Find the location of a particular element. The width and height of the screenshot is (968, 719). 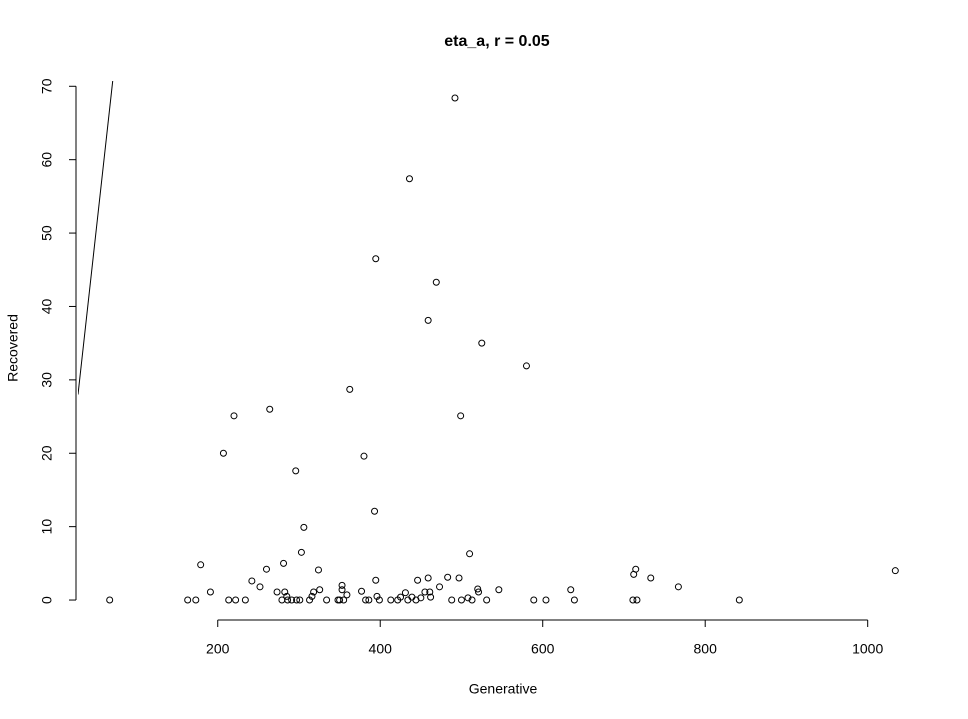

y-axis-label: Recovered is located at coordinates (13, 348).